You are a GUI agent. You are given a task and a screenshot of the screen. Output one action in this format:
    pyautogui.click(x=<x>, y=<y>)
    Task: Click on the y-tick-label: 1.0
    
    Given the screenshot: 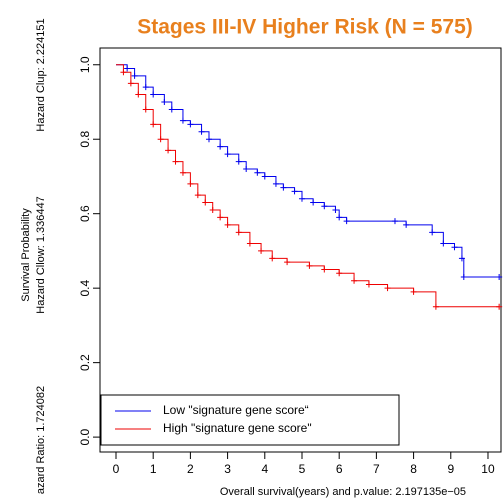 What is the action you would take?
    pyautogui.click(x=85, y=64)
    